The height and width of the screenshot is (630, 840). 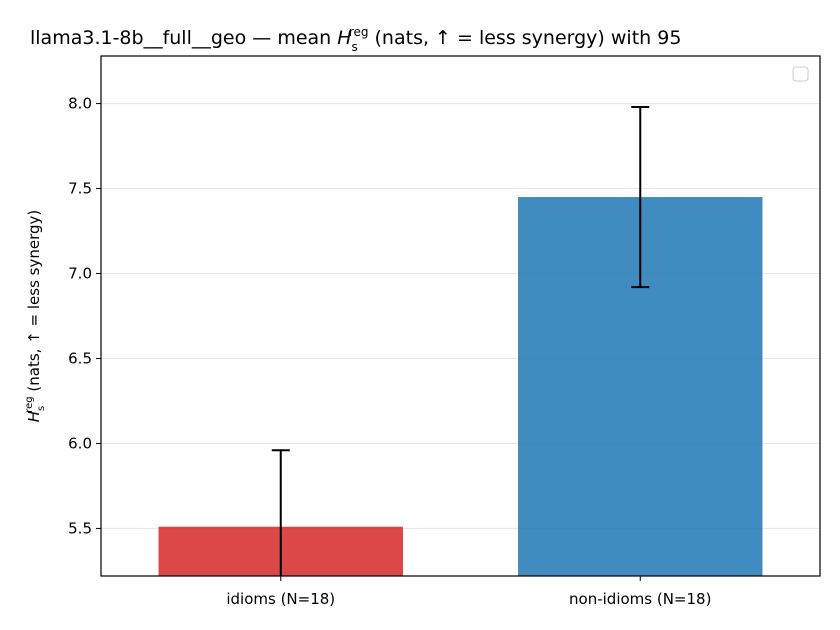 What do you see at coordinates (29, 404) in the screenshot?
I see `y-axis-symbol-sup: reg` at bounding box center [29, 404].